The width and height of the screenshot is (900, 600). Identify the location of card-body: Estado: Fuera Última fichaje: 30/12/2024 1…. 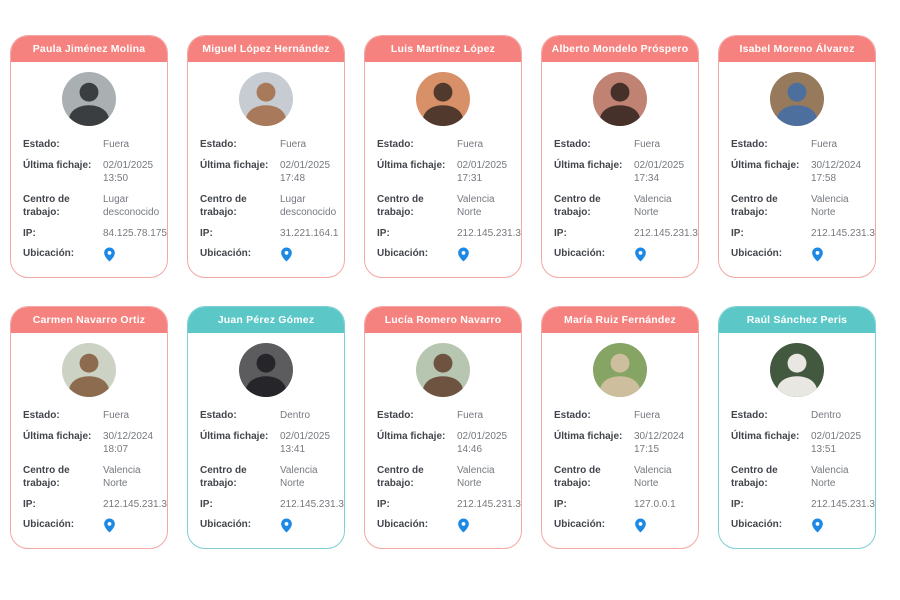
(797, 169).